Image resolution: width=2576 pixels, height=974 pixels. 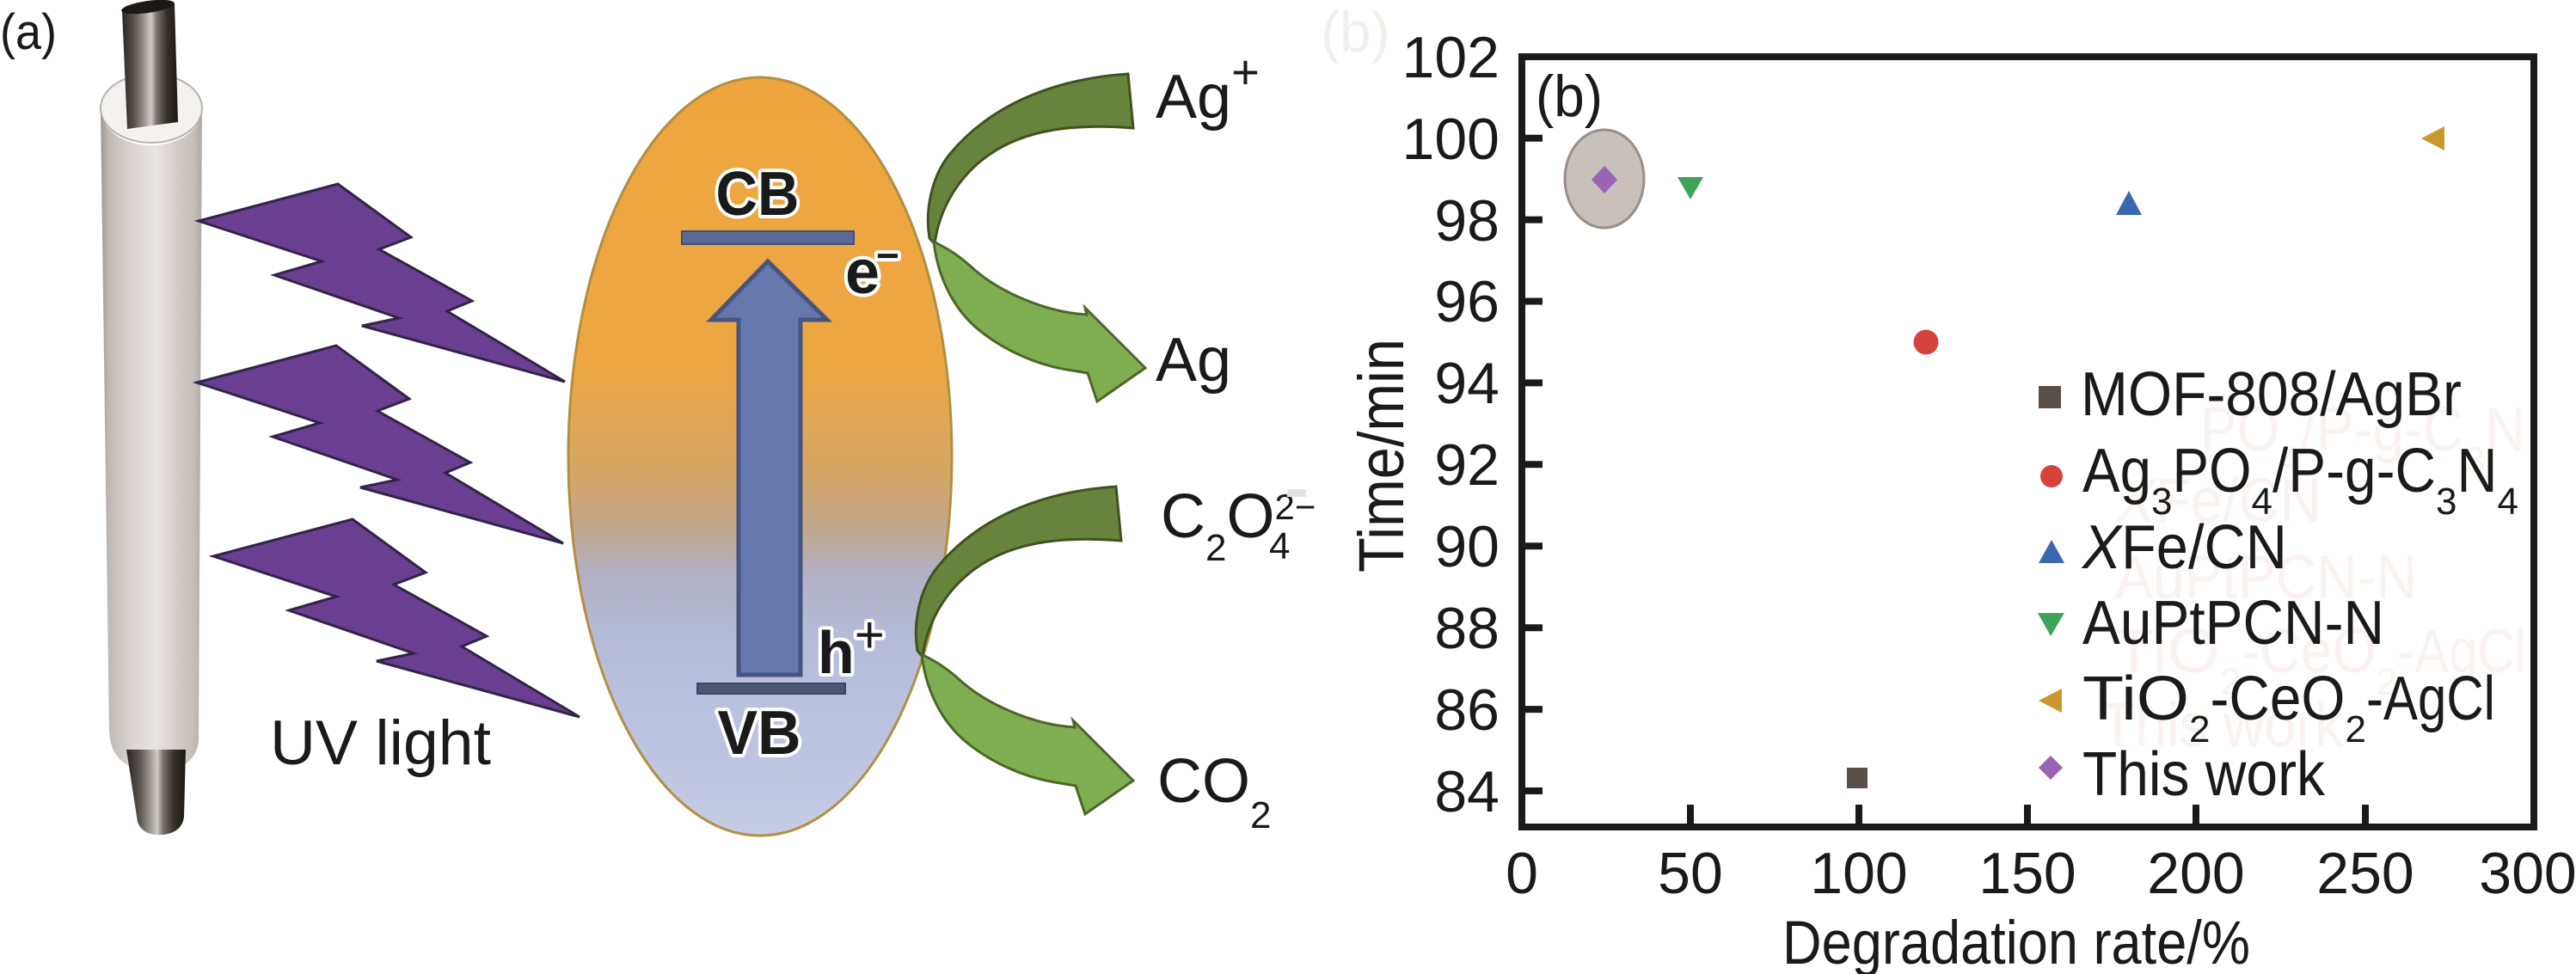 What do you see at coordinates (1467, 301) in the screenshot?
I see `svg-text: 96` at bounding box center [1467, 301].